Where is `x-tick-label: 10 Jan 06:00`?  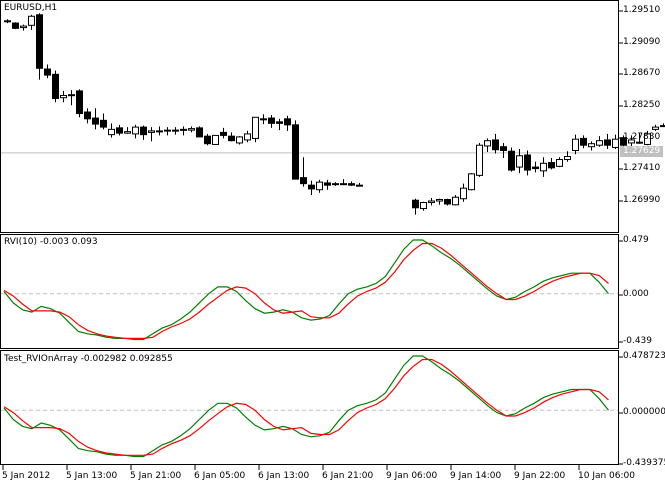
x-tick-label: 10 Jan 06:00 is located at coordinates (606, 476).